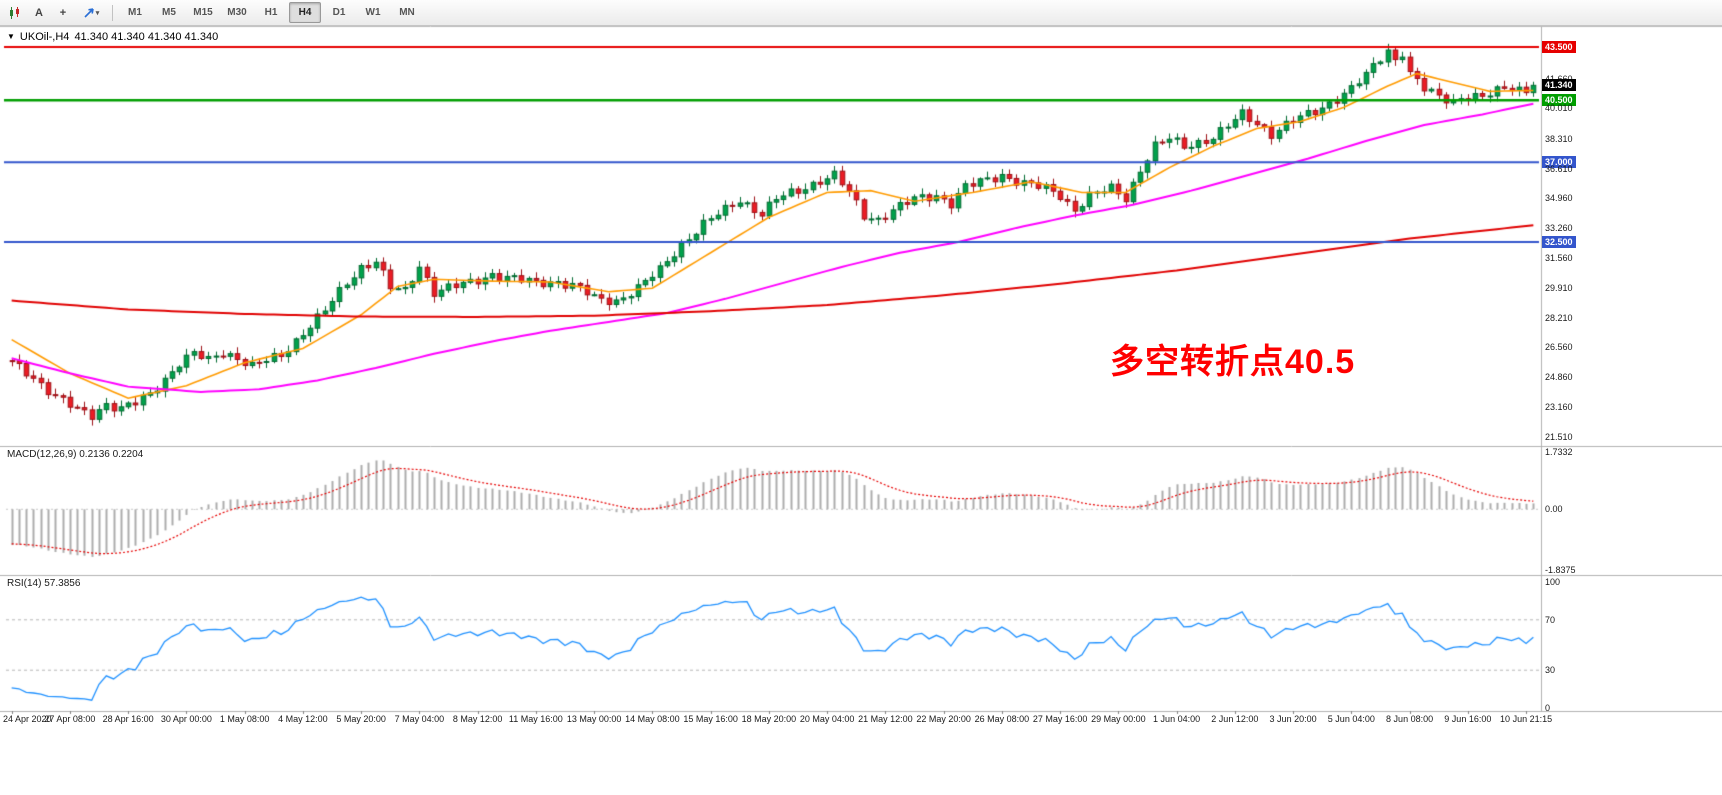 This screenshot has height=795, width=1722. What do you see at coordinates (1235, 719) in the screenshot?
I see `time-axis-label: 2 Jun 12:00` at bounding box center [1235, 719].